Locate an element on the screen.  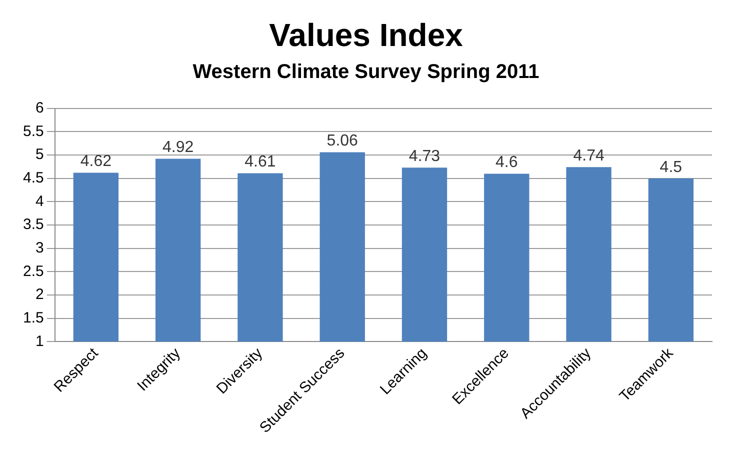
y-tick-label: 2 is located at coordinates (40, 295).